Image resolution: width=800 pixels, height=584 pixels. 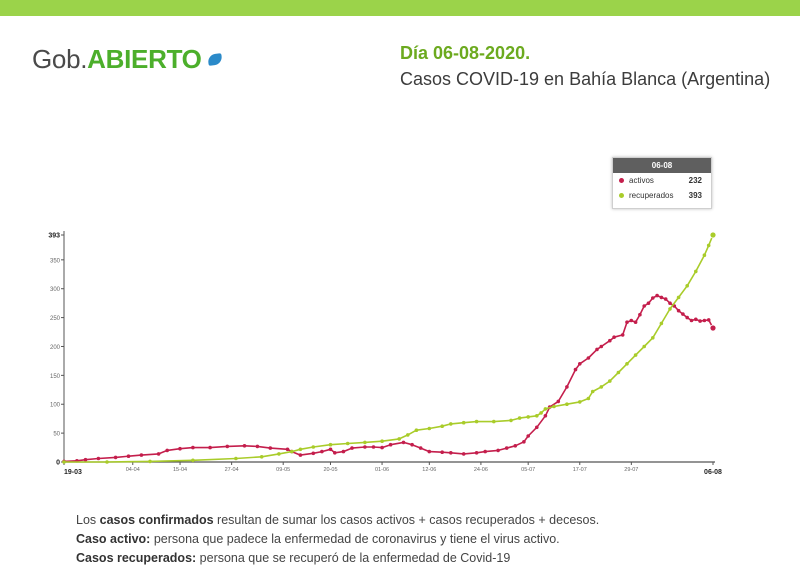 What do you see at coordinates (631, 470) in the screenshot?
I see `x-tick-label: 29-07` at bounding box center [631, 470].